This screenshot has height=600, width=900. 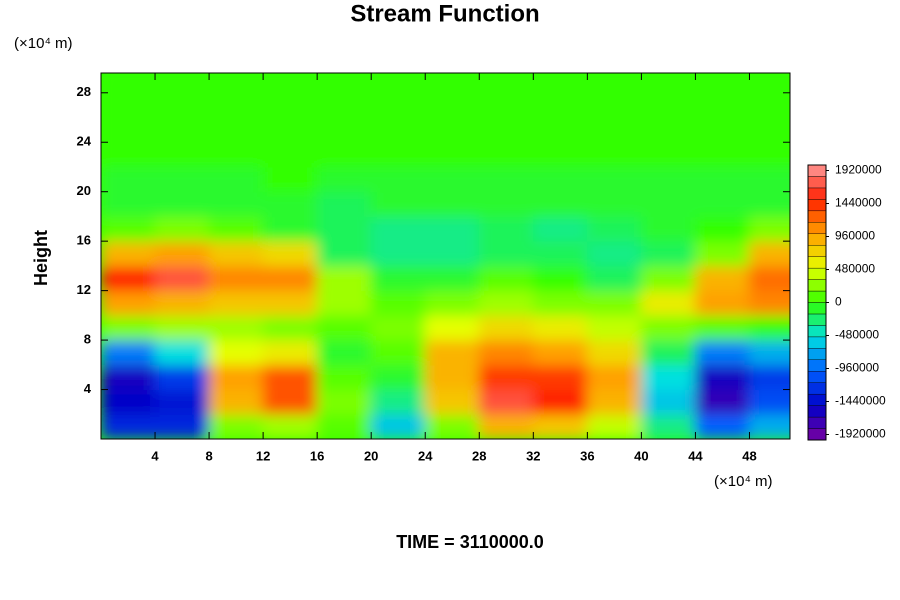 I want to click on x-tick-label: 8, so click(x=208, y=455).